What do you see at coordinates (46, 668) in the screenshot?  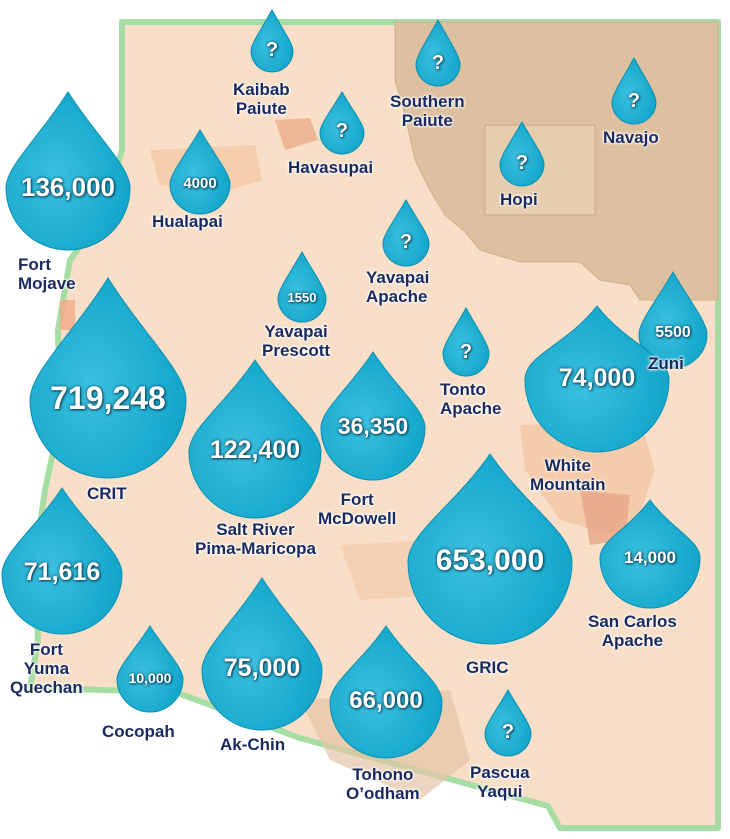 I see `fort-yuma-quechan-label: Fort Yuma Quechan` at bounding box center [46, 668].